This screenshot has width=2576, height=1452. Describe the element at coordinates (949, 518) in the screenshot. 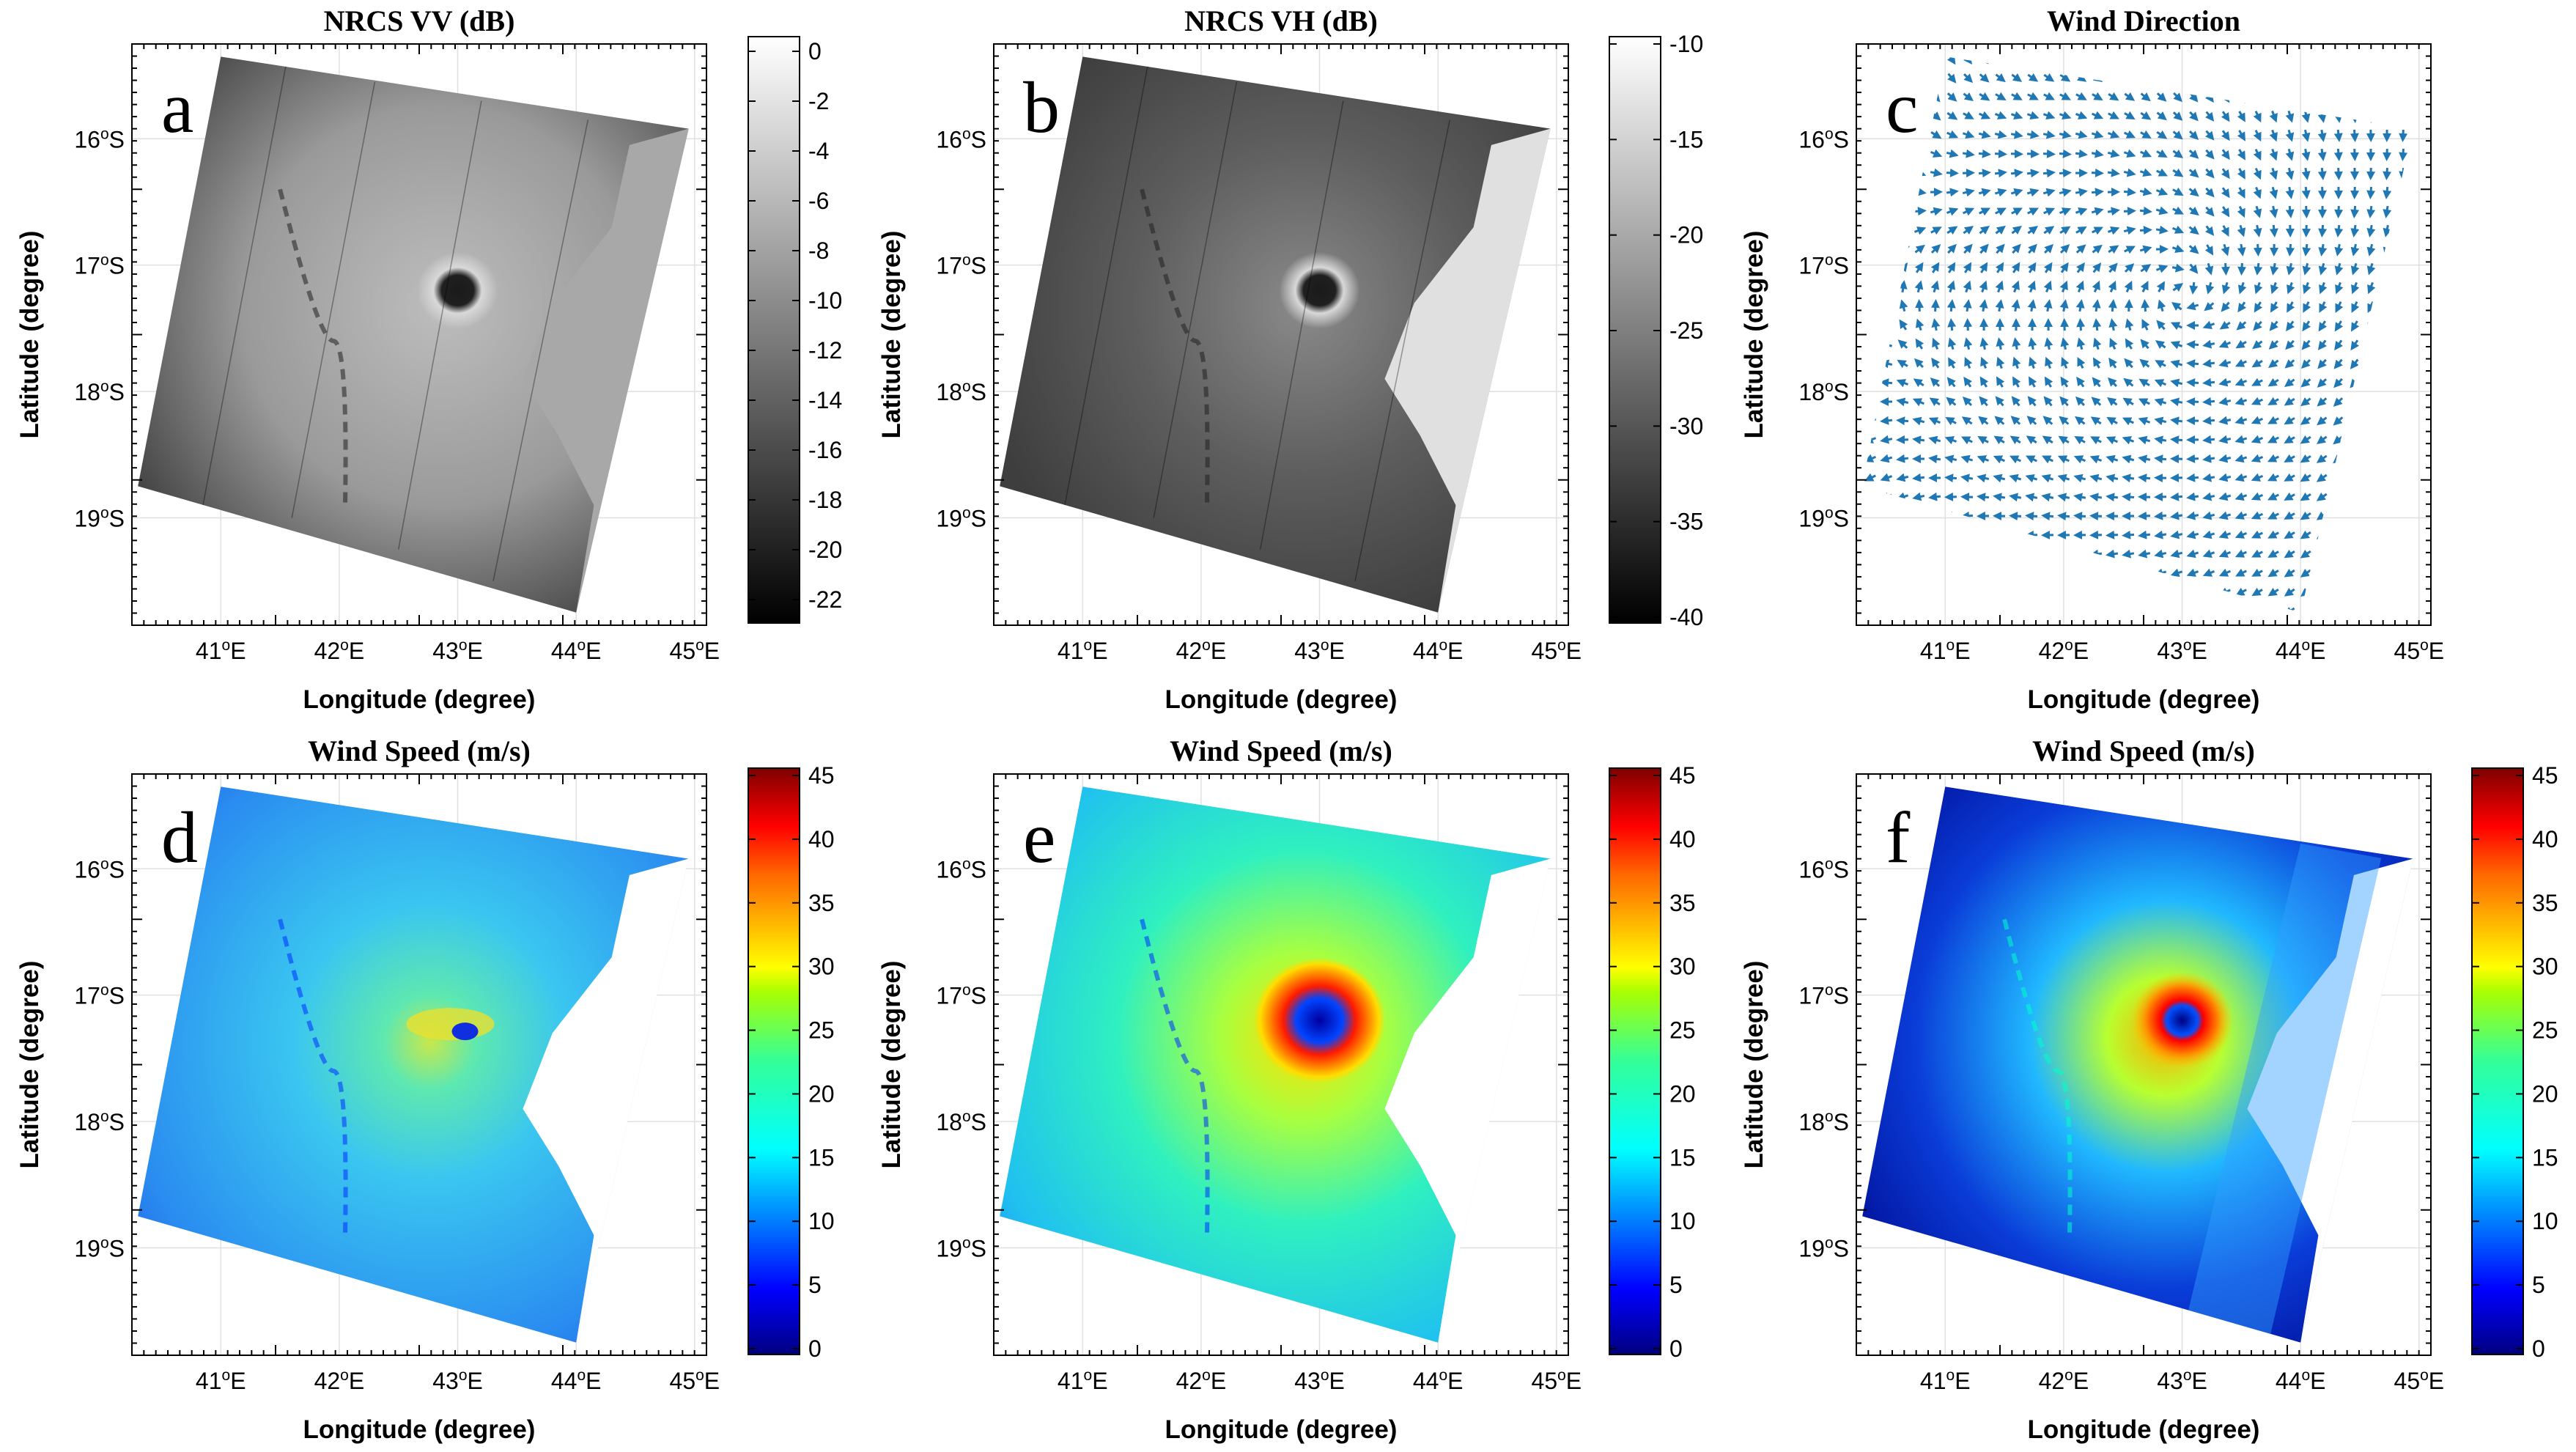

I see `lat-tick-label-deg: 19` at that location.